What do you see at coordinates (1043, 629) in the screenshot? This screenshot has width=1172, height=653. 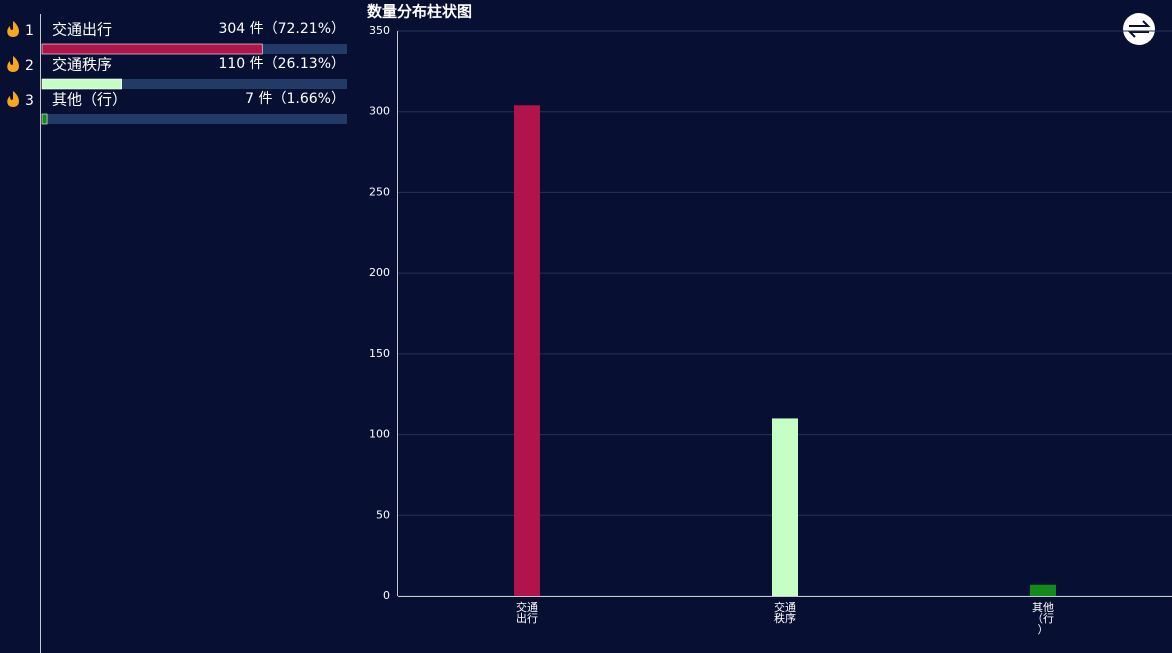 I see `x-tick-label-line: ）` at bounding box center [1043, 629].